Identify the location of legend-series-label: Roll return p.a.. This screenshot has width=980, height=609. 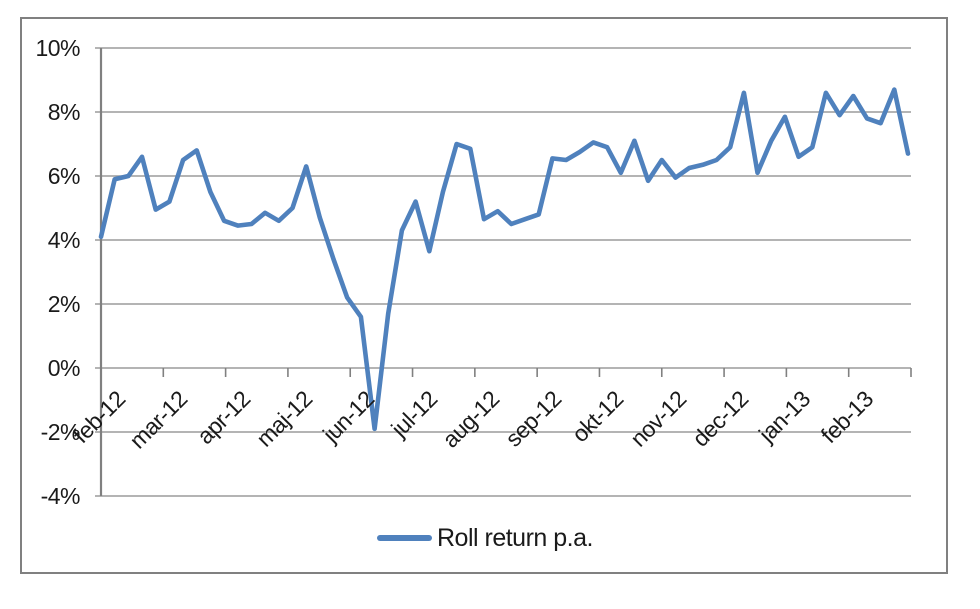
(515, 537).